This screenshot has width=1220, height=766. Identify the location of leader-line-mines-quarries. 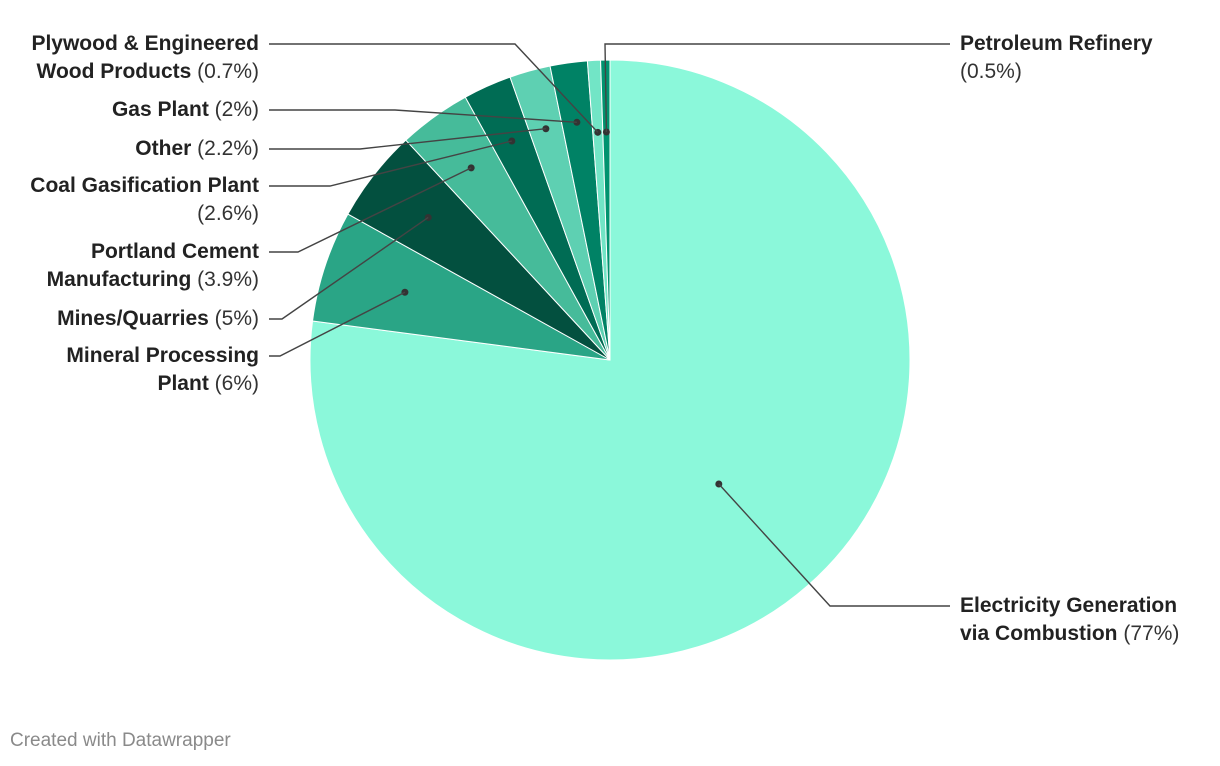
(349, 268).